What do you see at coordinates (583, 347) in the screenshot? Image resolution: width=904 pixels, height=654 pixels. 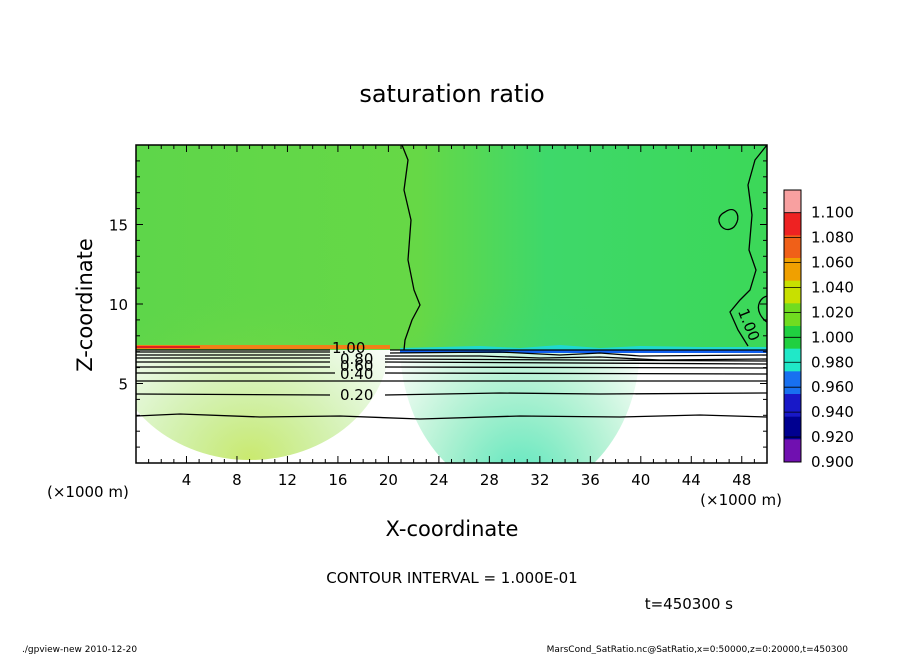 I see `interface-cyan-band` at bounding box center [583, 347].